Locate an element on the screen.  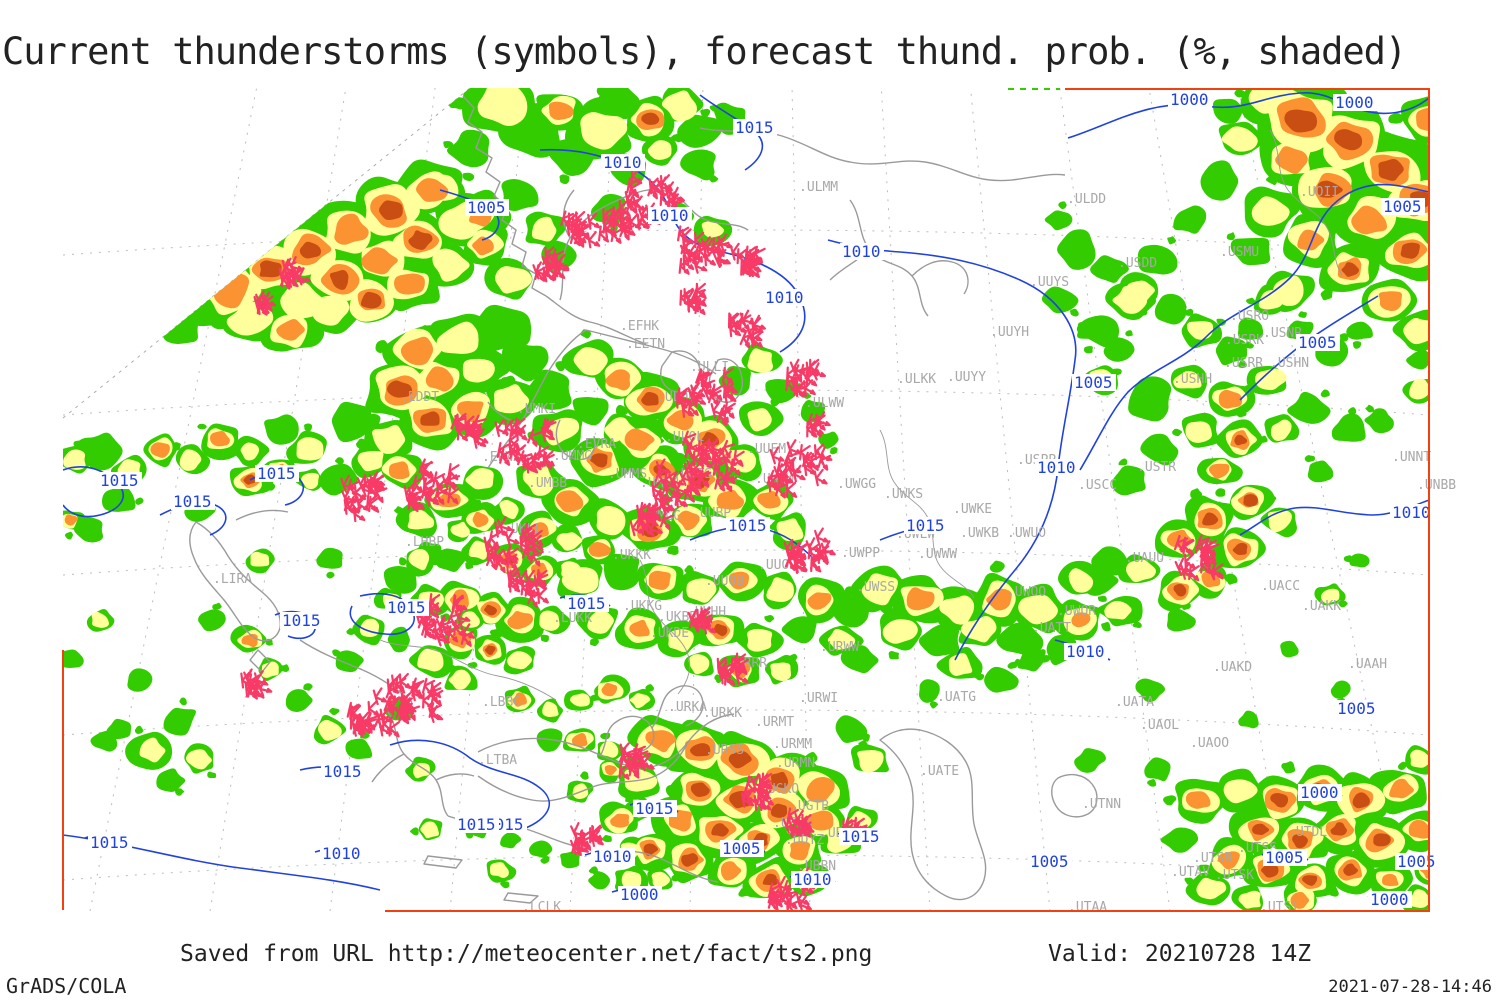
station-label: .UUOB is located at coordinates (724, 581).